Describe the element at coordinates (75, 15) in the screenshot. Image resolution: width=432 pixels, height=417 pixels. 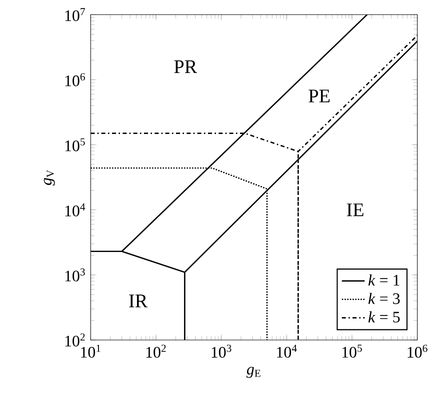
I see `y-tick-label: 10$^{7}$` at that location.